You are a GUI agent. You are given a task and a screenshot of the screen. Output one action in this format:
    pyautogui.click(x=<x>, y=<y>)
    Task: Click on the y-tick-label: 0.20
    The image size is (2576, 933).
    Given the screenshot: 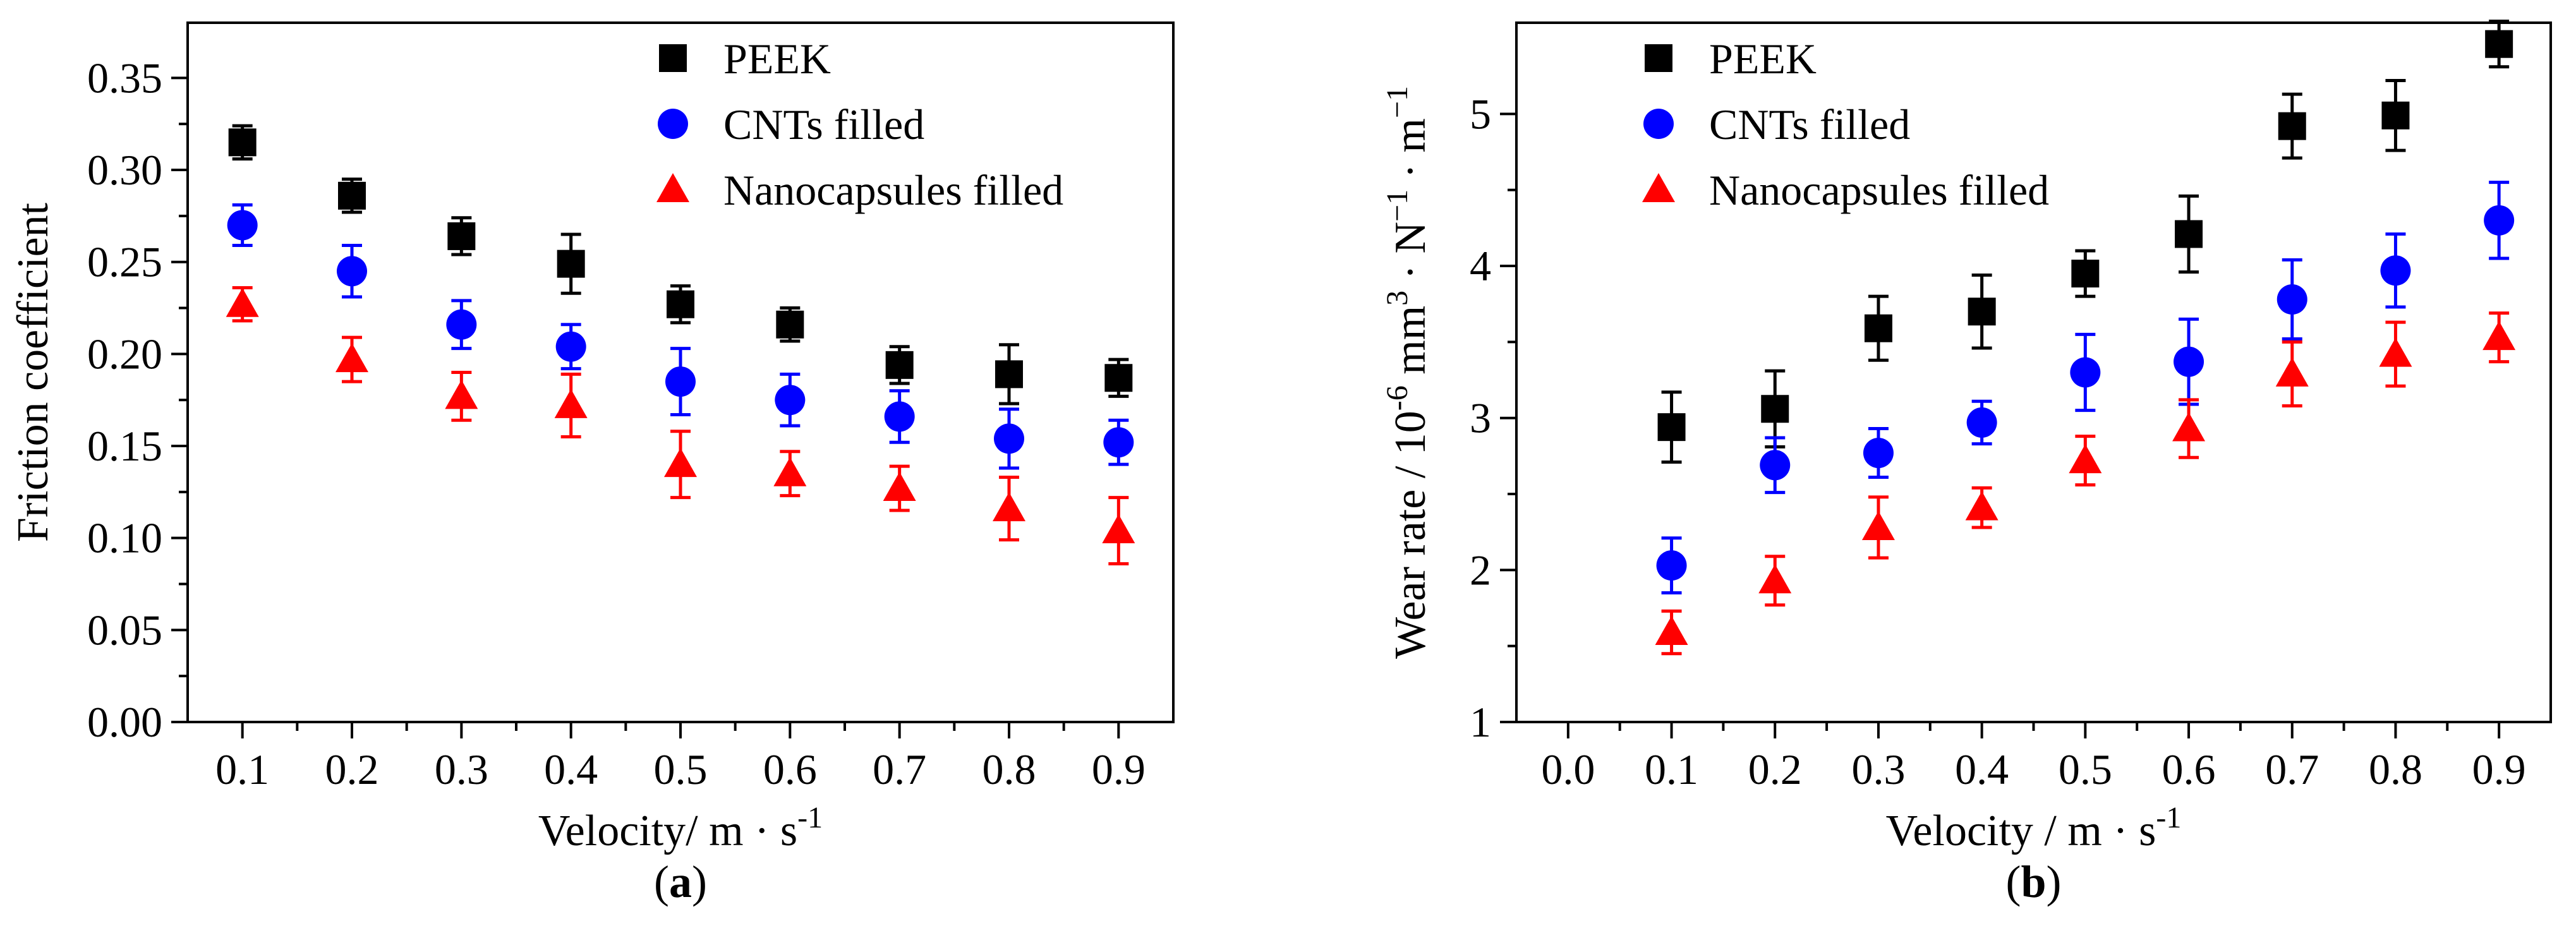 What is the action you would take?
    pyautogui.click(x=124, y=354)
    